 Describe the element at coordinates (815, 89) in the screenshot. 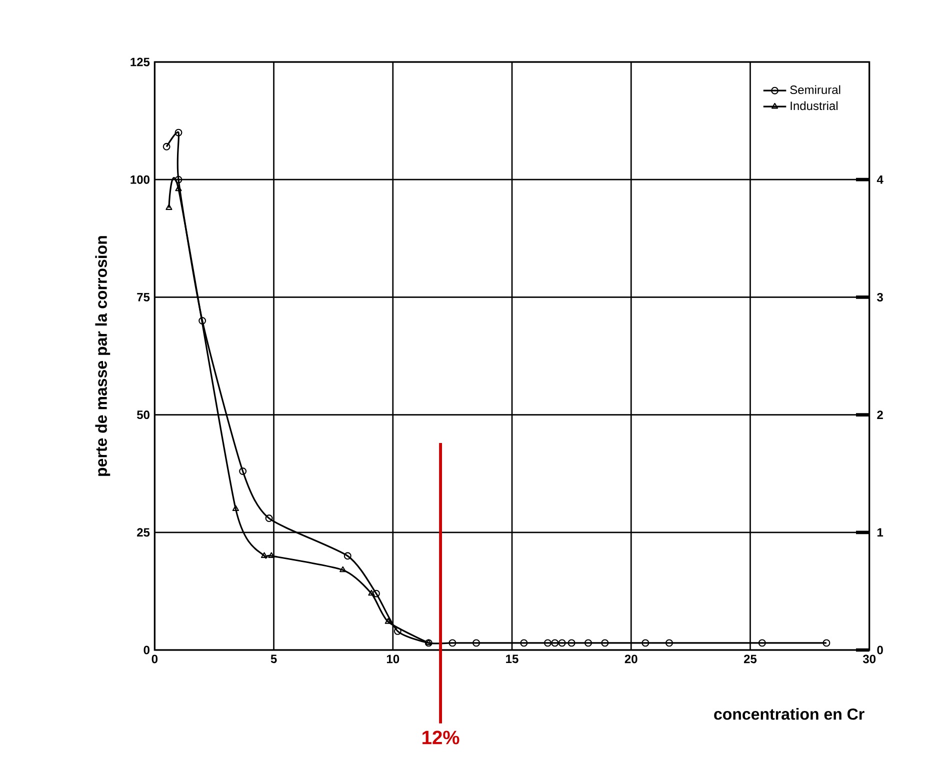

I see `legend-label: Semirural` at that location.